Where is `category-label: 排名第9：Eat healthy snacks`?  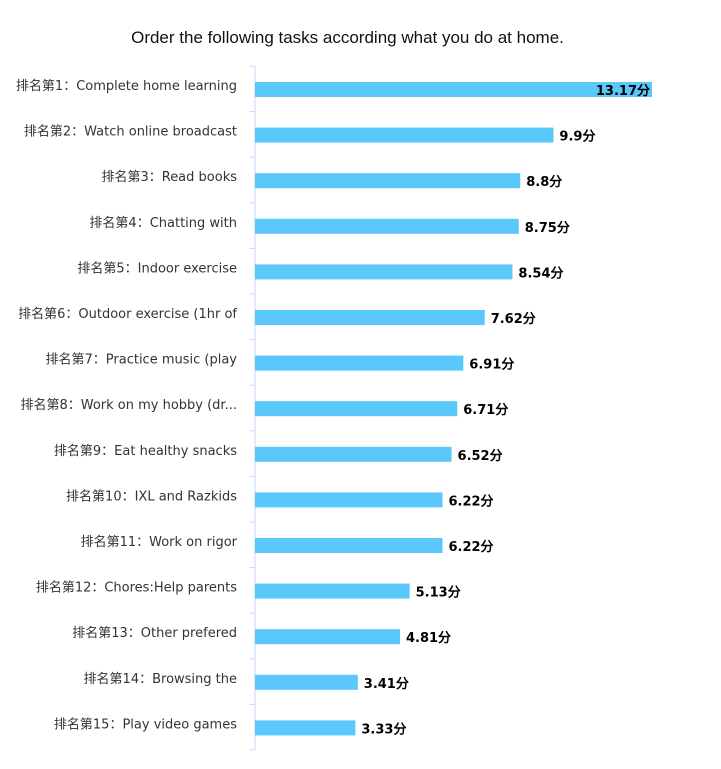 category-label: 排名第9：Eat healthy snacks is located at coordinates (145, 451).